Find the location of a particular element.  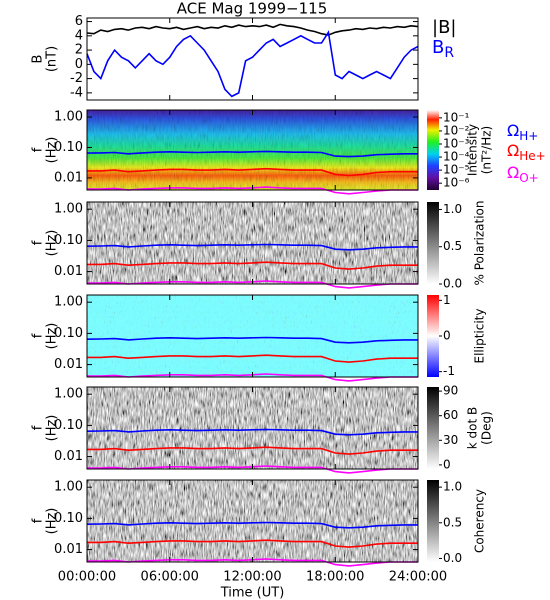

colorbar-label: Coherency is located at coordinates (480, 521).